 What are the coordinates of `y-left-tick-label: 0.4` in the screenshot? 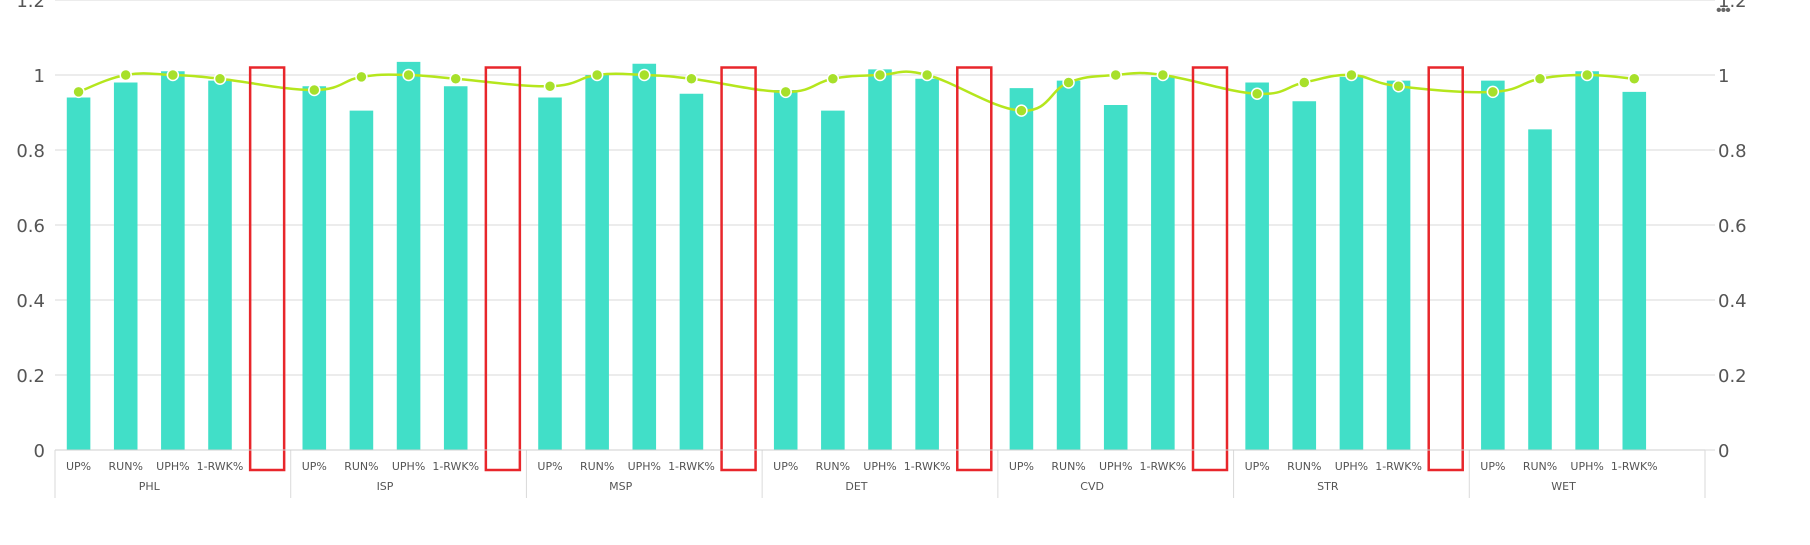 It's located at (30, 301).